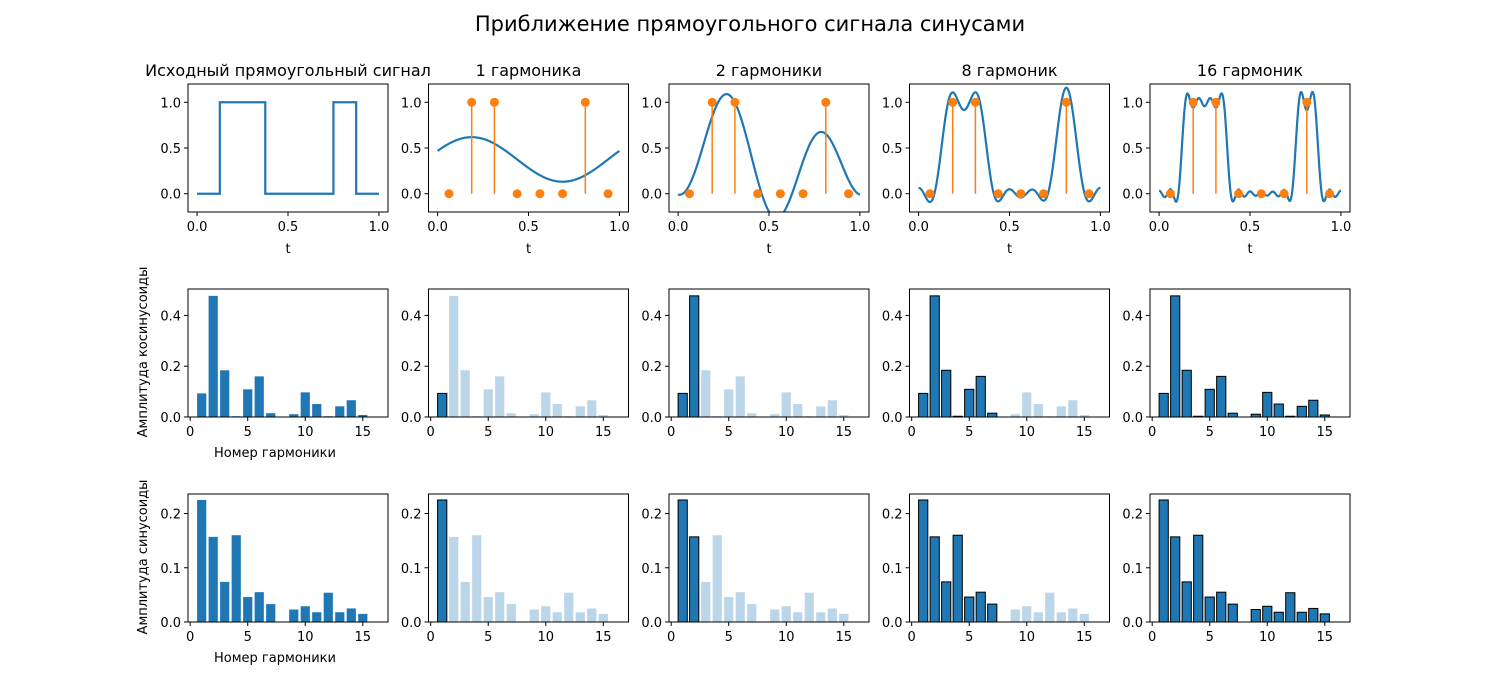 Image resolution: width=1500 pixels, height=700 pixels. I want to click on x-axis-label: Номер гармоники, so click(275, 658).